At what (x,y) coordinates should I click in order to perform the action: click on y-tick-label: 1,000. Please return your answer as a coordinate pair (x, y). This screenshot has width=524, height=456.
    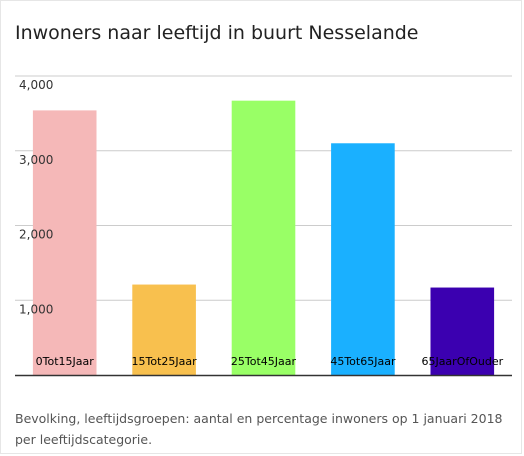
    Looking at the image, I should click on (36, 309).